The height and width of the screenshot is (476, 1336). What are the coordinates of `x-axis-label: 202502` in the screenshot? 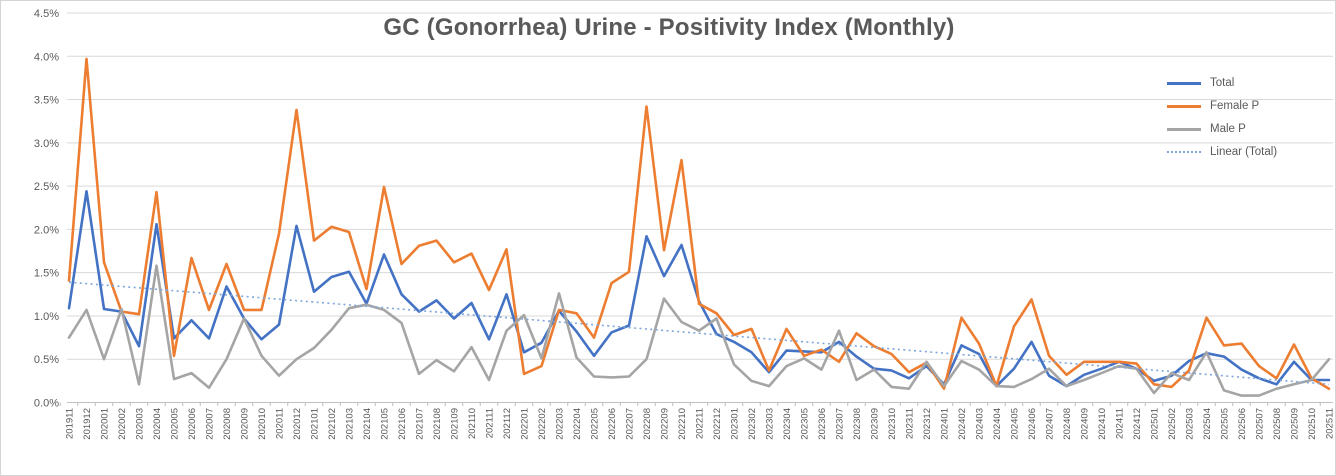 It's located at (1172, 424).